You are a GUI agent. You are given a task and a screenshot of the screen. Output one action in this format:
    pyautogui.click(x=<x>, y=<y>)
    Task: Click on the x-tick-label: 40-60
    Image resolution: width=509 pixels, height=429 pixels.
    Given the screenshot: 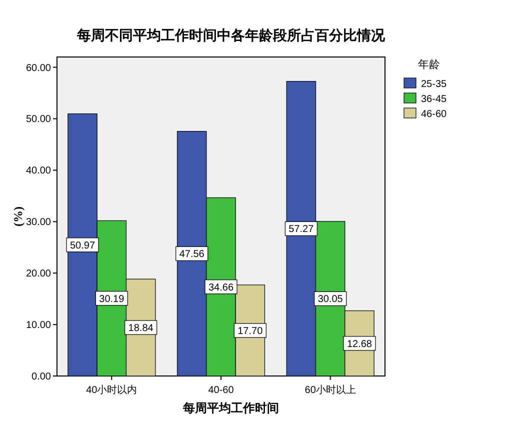 What is the action you would take?
    pyautogui.click(x=221, y=390)
    